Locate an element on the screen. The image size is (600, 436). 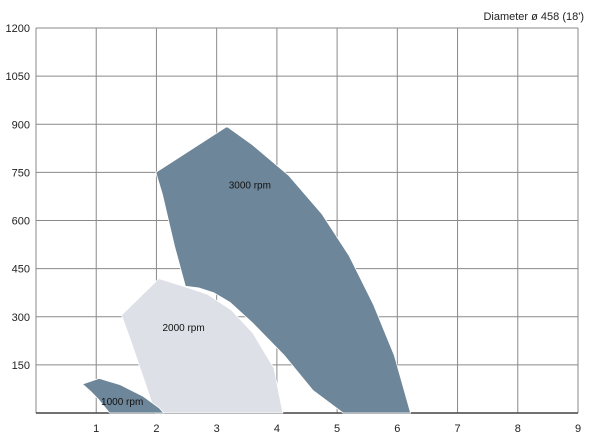
x-tick-1: 1 is located at coordinates (96, 429).